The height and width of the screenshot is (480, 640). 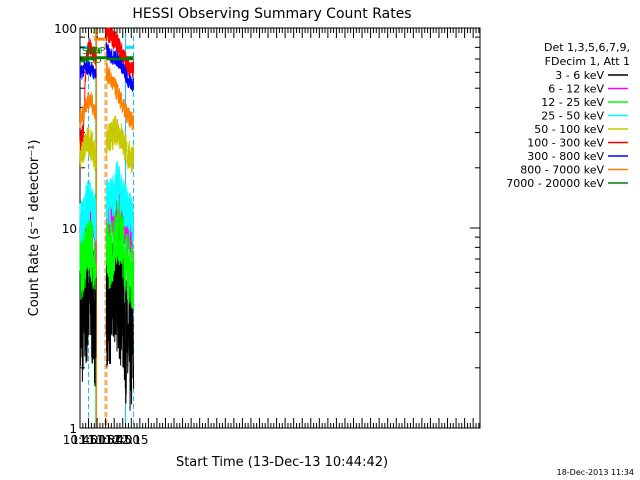 What do you see at coordinates (65, 29) in the screenshot?
I see `y-tick-label: 100` at bounding box center [65, 29].